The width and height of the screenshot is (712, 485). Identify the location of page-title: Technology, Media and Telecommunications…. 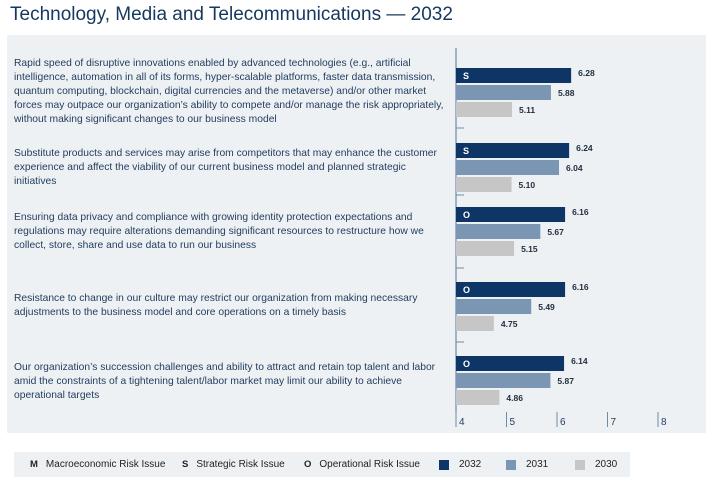
(231, 14).